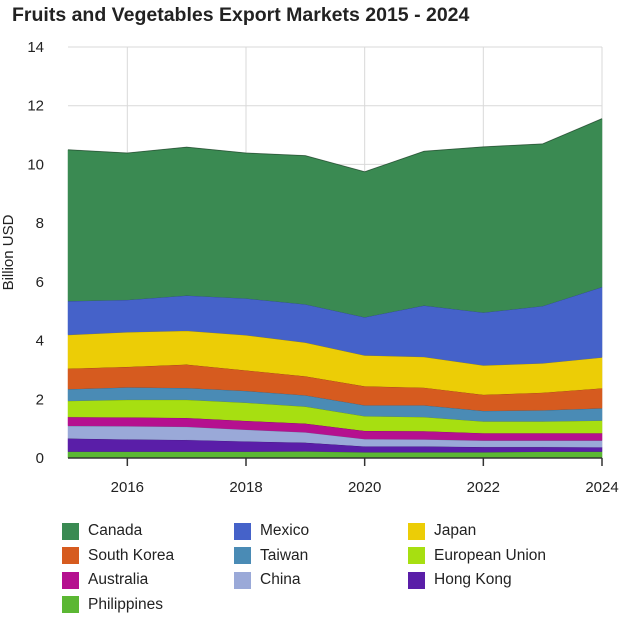  I want to click on legend-item-japan: Japan, so click(442, 531).